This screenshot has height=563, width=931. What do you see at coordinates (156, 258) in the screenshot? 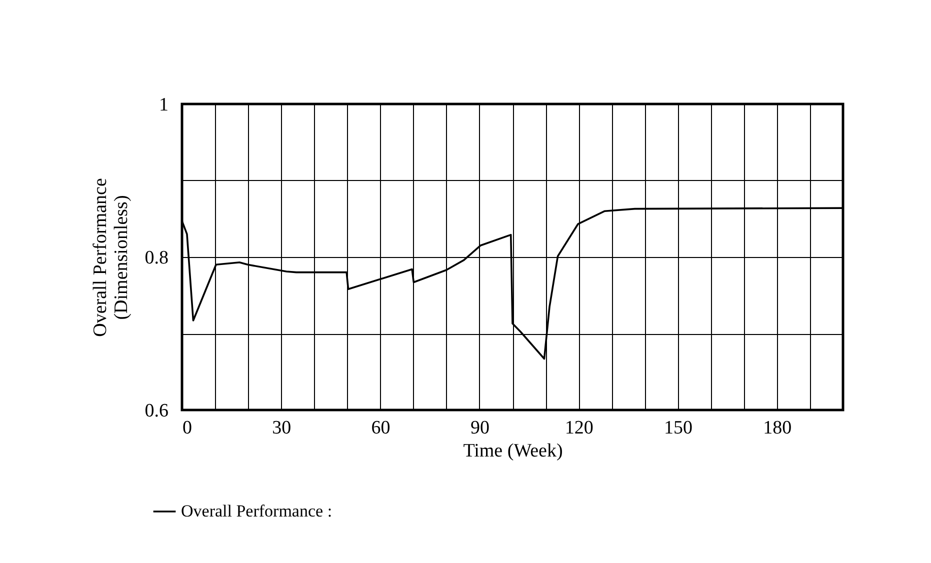
I see `y-tick-label: 0.8` at bounding box center [156, 258].